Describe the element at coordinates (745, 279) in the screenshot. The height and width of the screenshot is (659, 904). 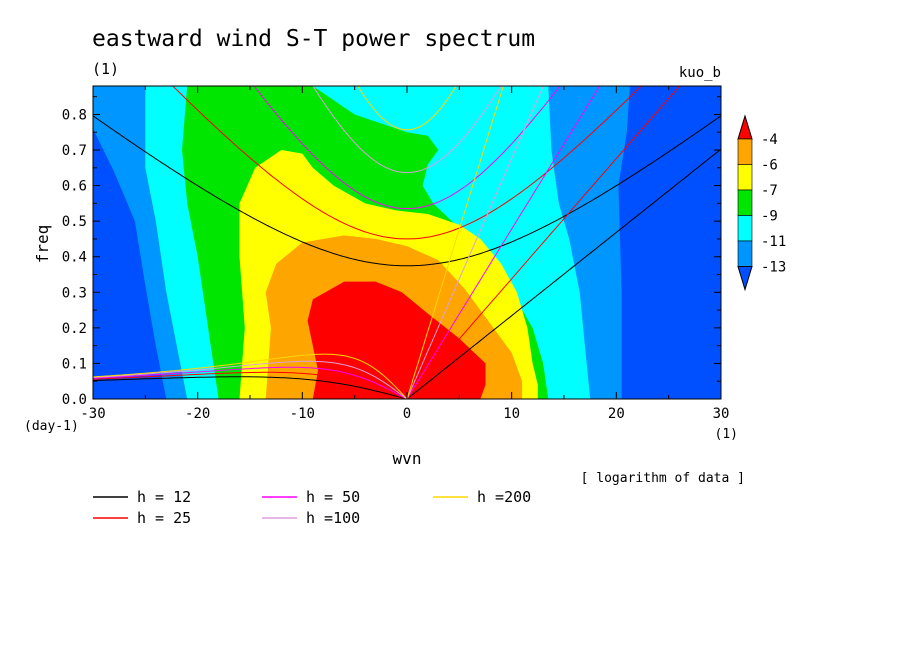
I see `colorbar-bottom-triangle` at that location.